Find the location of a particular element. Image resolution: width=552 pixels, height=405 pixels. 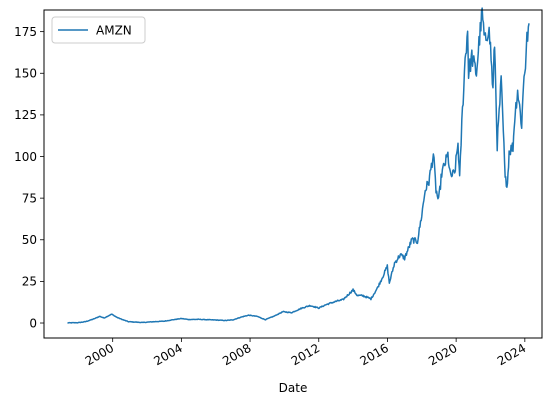

y-tick-label-150: 150 is located at coordinates (25, 74).